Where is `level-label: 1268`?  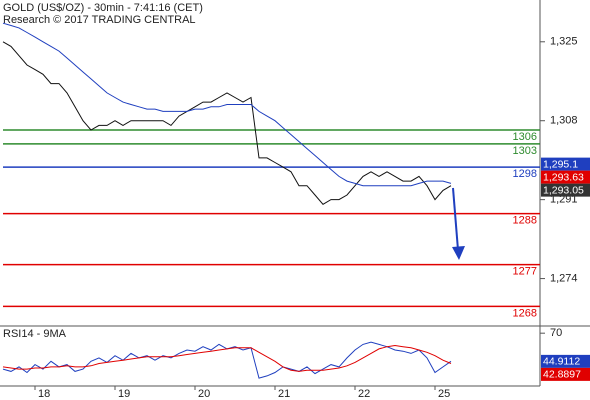
level-label: 1268 is located at coordinates (525, 313).